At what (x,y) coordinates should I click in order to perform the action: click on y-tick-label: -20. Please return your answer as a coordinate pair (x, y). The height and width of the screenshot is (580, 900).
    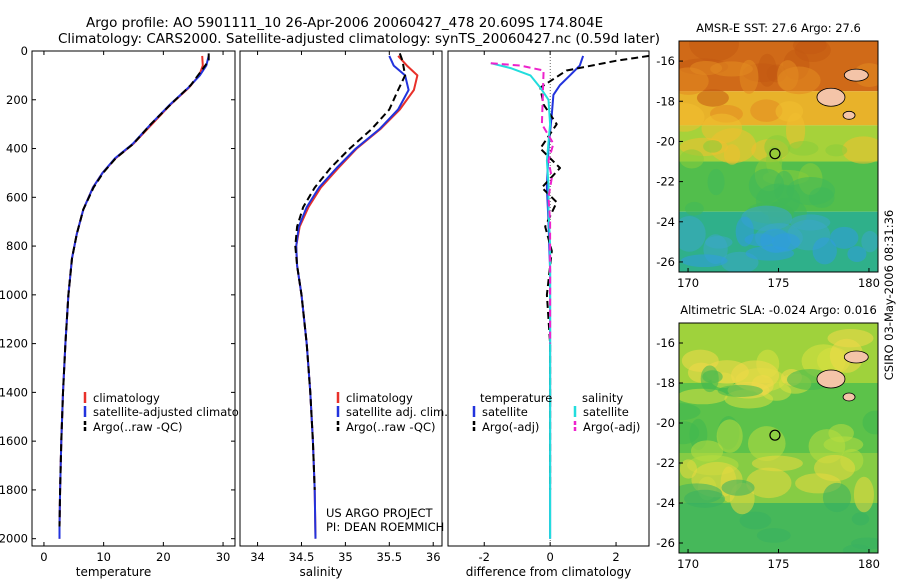
    Looking at the image, I should click on (665, 141).